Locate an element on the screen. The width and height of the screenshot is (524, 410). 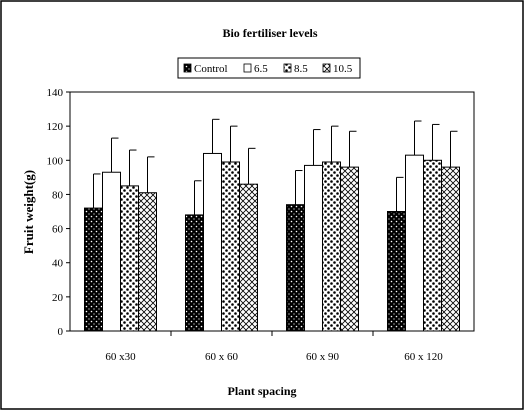
legend-label: 8.5 is located at coordinates (301, 69).